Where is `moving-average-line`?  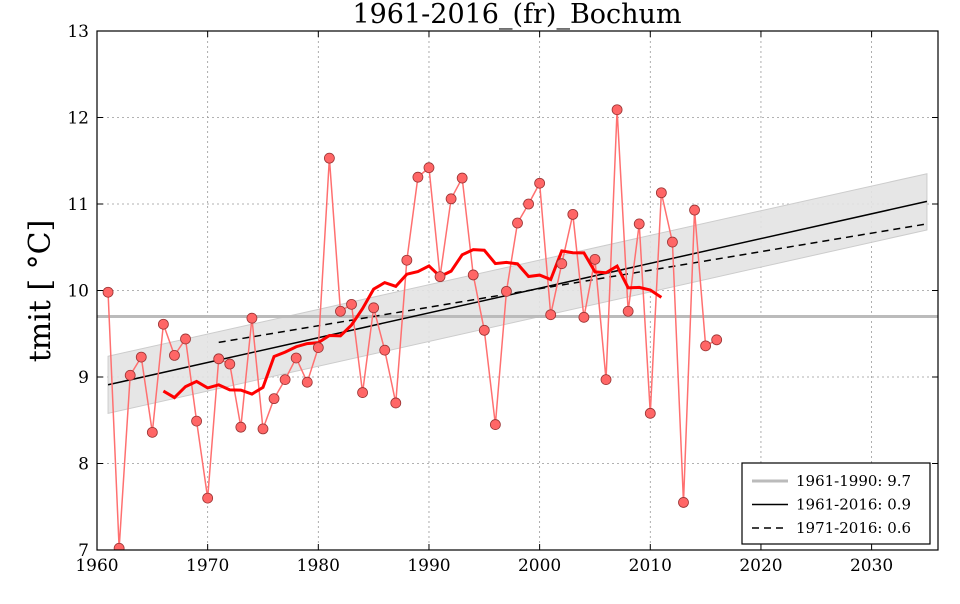
moving-average-line is located at coordinates (412, 324).